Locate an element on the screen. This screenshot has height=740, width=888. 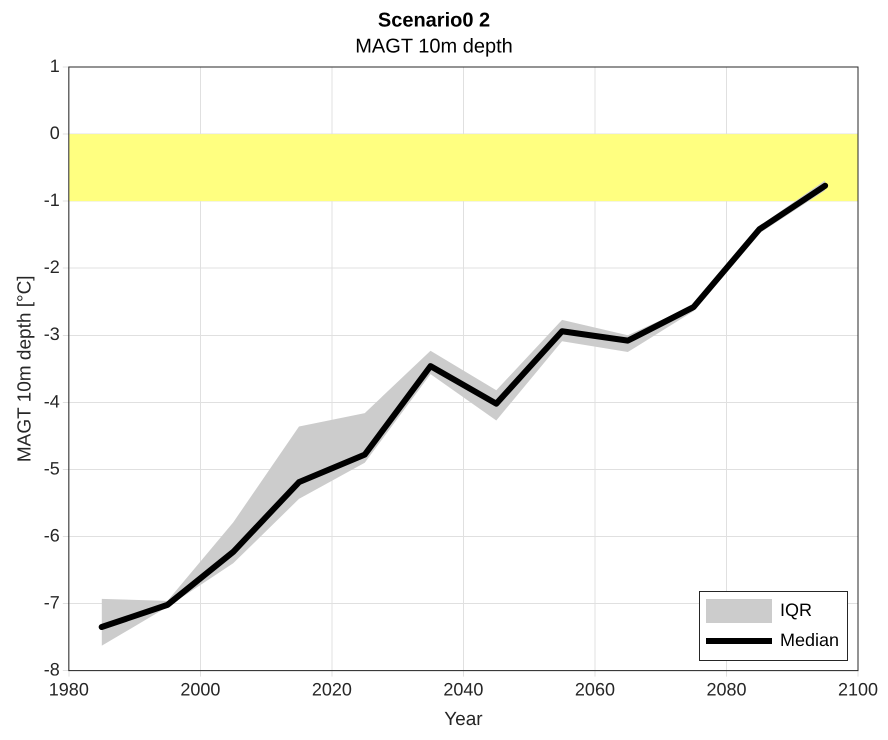
legend-box: IQR Median is located at coordinates (773, 625).